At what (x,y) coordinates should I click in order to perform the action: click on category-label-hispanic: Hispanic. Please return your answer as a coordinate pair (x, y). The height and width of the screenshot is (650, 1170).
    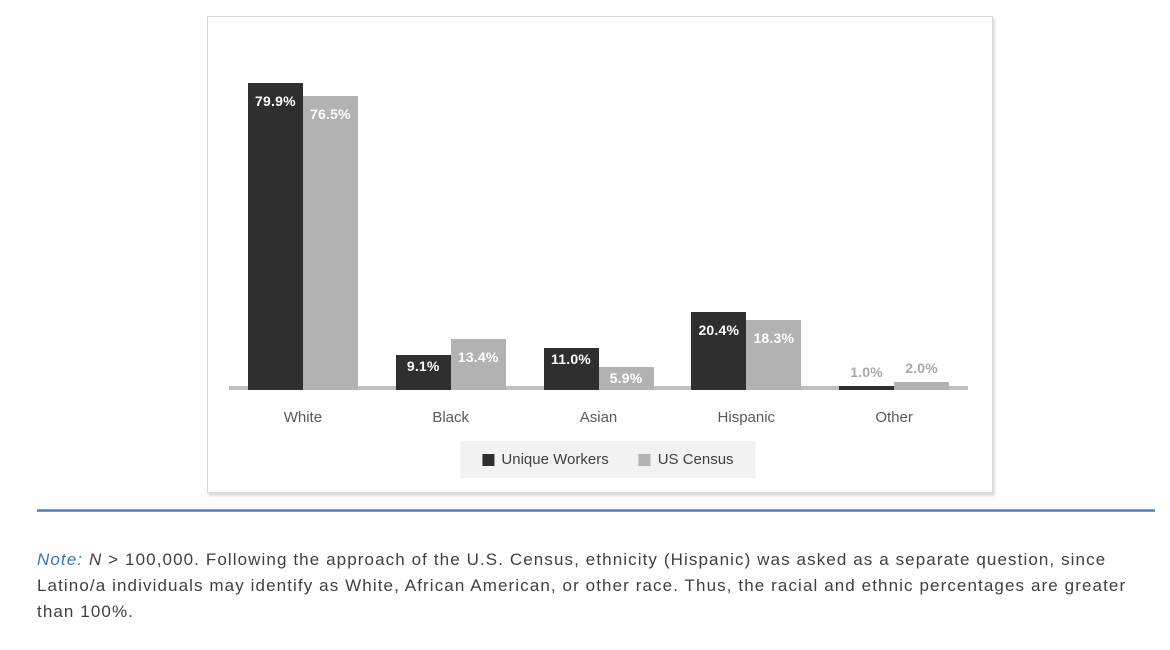
    Looking at the image, I should click on (746, 417).